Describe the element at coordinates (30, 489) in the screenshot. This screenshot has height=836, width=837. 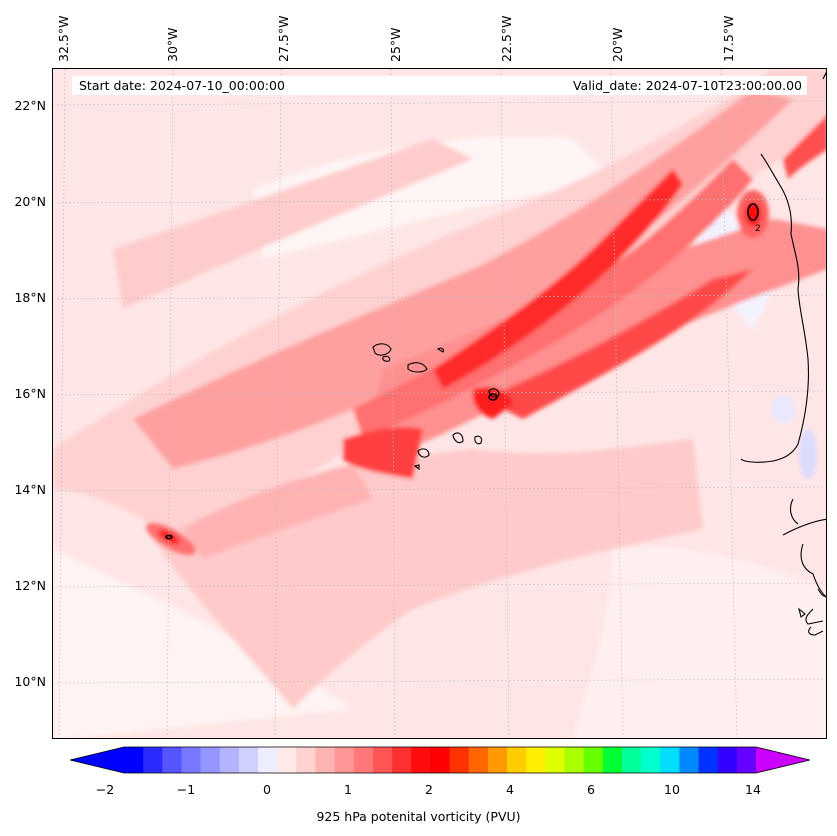
I see `latitude-label: 14°N` at that location.